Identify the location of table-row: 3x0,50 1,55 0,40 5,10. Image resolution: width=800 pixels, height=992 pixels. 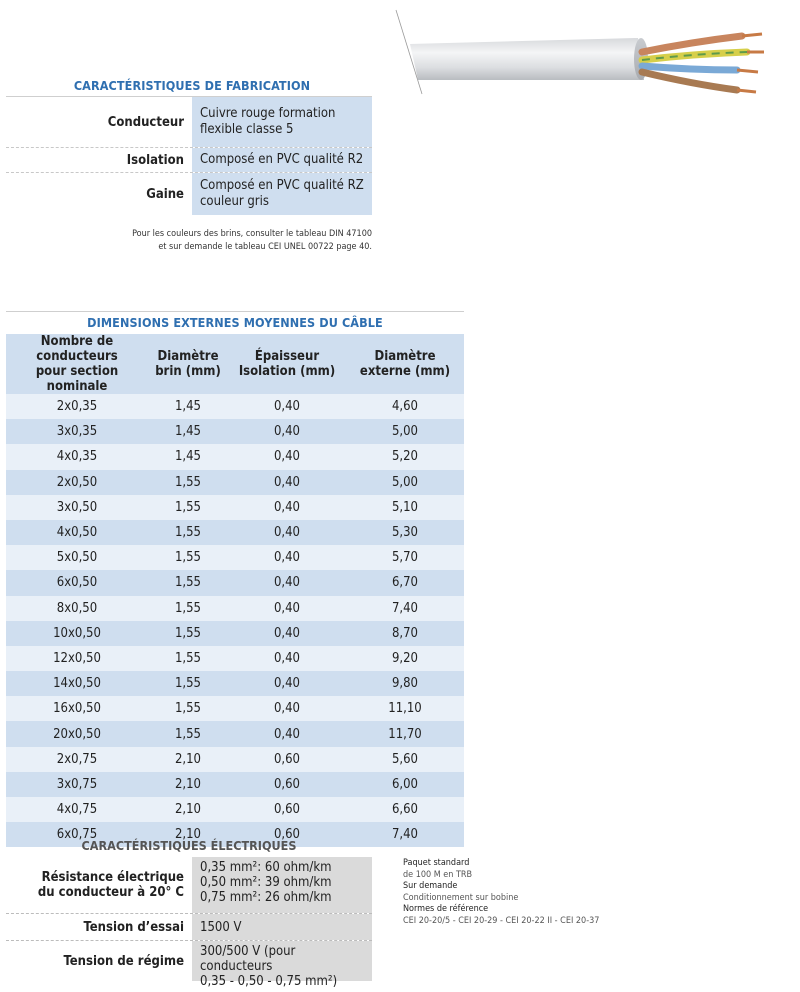
(235, 507).